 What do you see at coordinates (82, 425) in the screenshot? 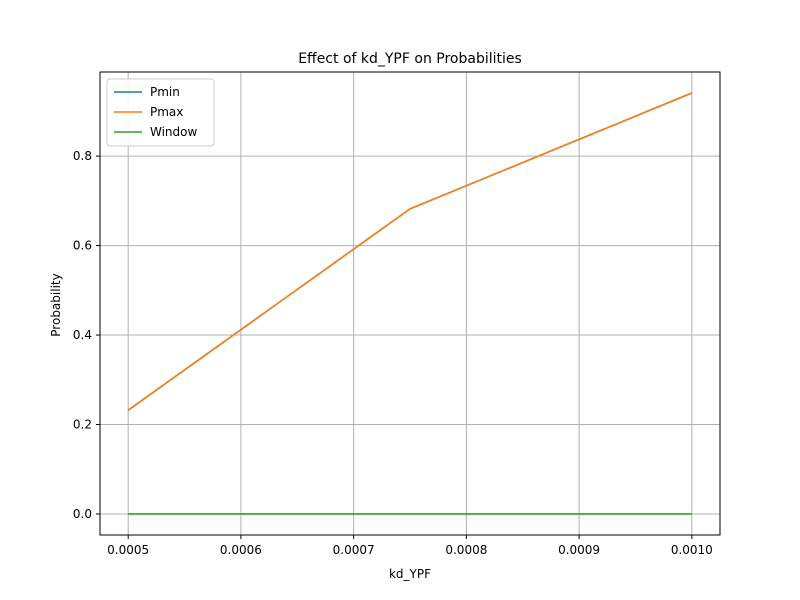
I see `y-tick-label: 0.2` at bounding box center [82, 425].